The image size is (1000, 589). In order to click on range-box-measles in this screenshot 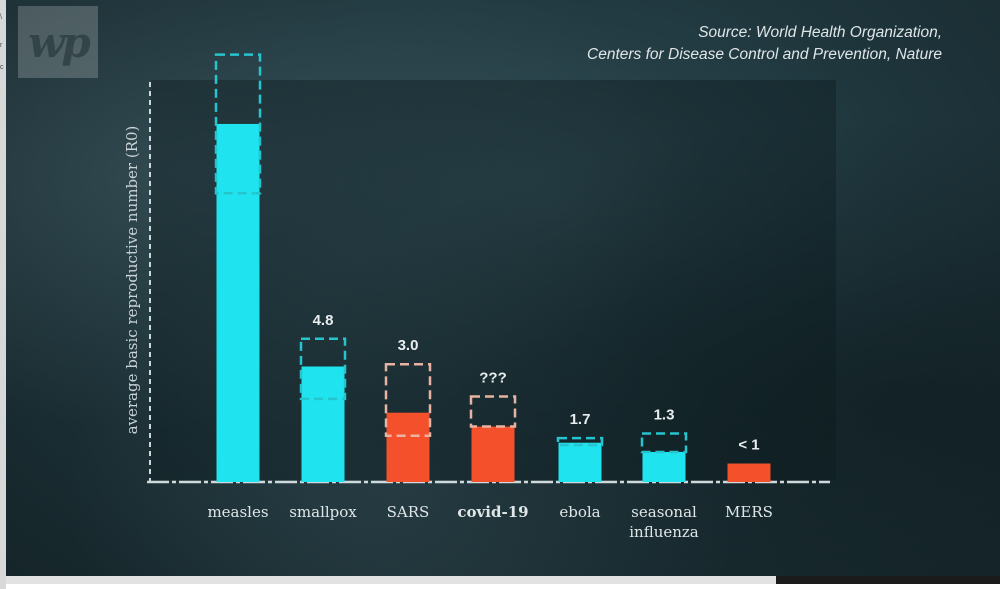, I will do `click(238, 124)`.